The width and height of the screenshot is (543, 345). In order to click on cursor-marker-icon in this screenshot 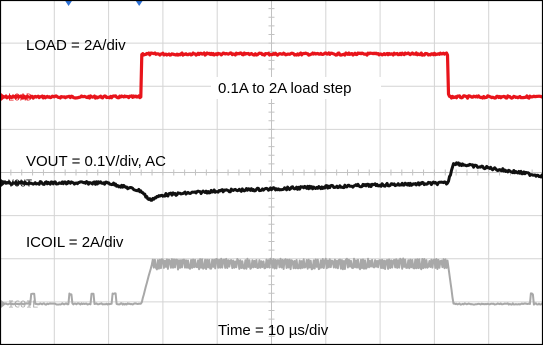, I will do `click(68, 3)`.